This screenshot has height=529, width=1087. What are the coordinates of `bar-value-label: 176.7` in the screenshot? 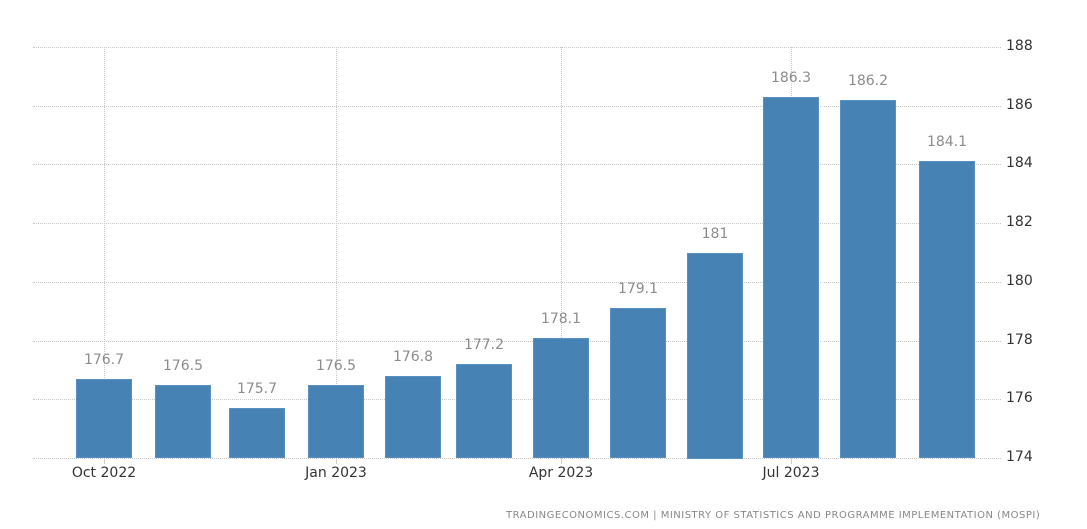 It's located at (104, 360).